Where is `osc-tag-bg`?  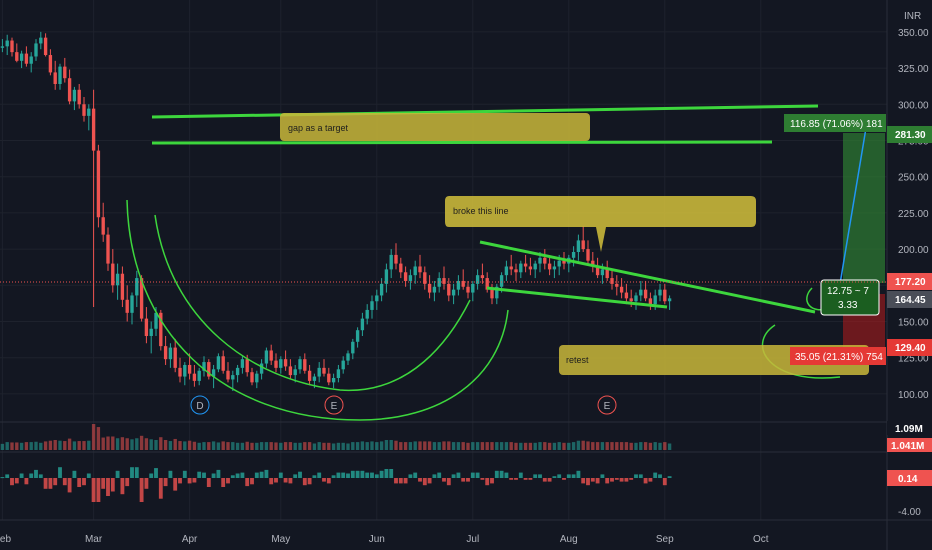
osc-tag-bg is located at coordinates (909, 478).